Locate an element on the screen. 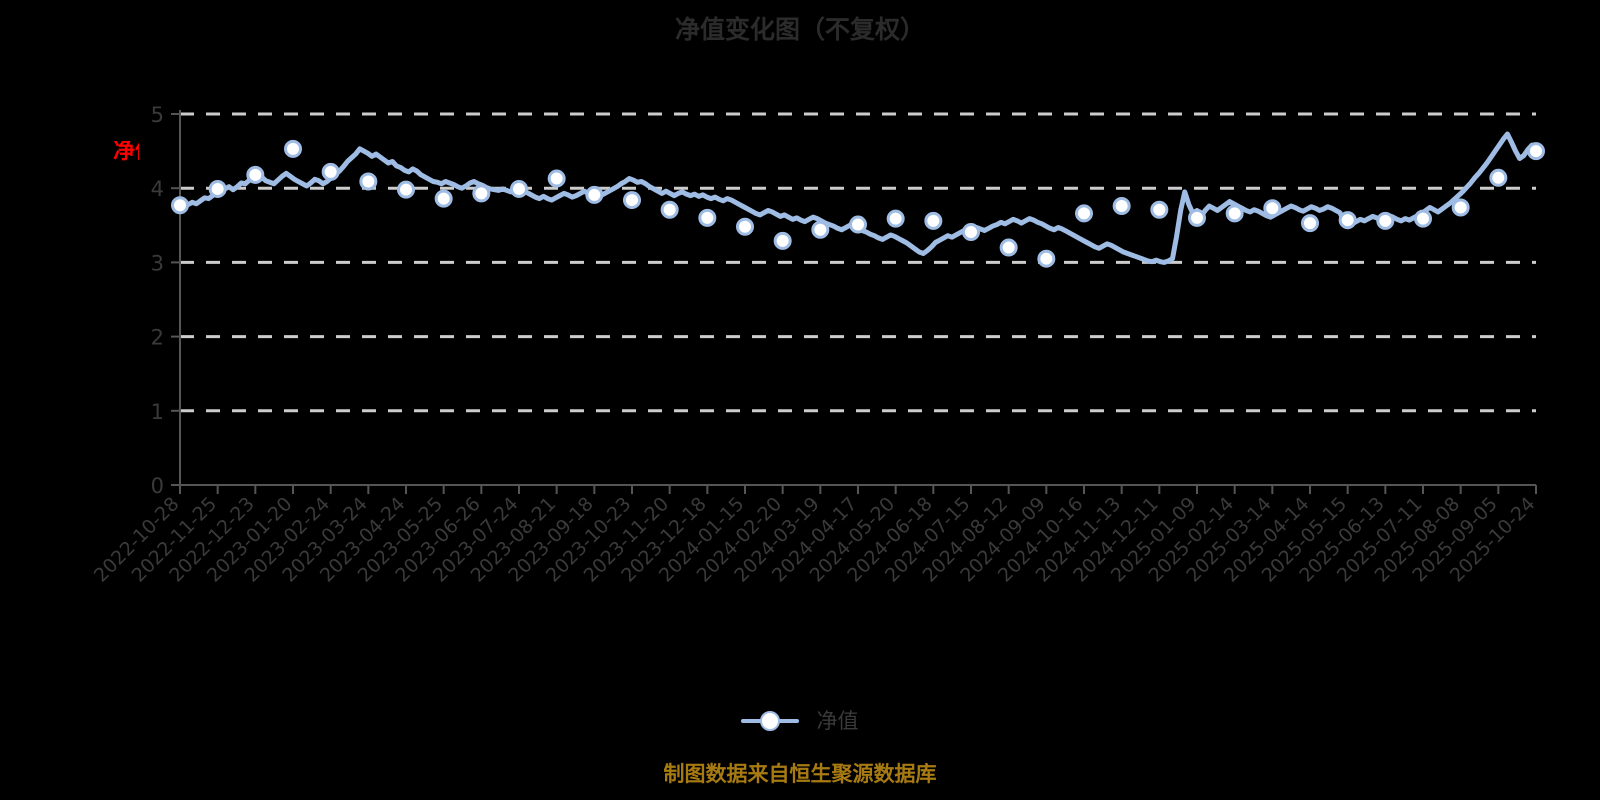 This screenshot has width=1600, height=800. y-axis-tick-label: 2 is located at coordinates (157, 338).